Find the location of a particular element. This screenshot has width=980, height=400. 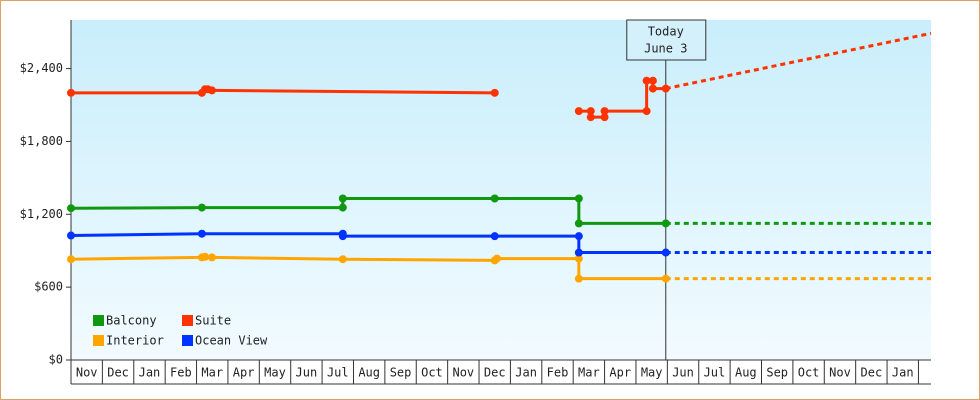

today-label: June 3 is located at coordinates (665, 49).